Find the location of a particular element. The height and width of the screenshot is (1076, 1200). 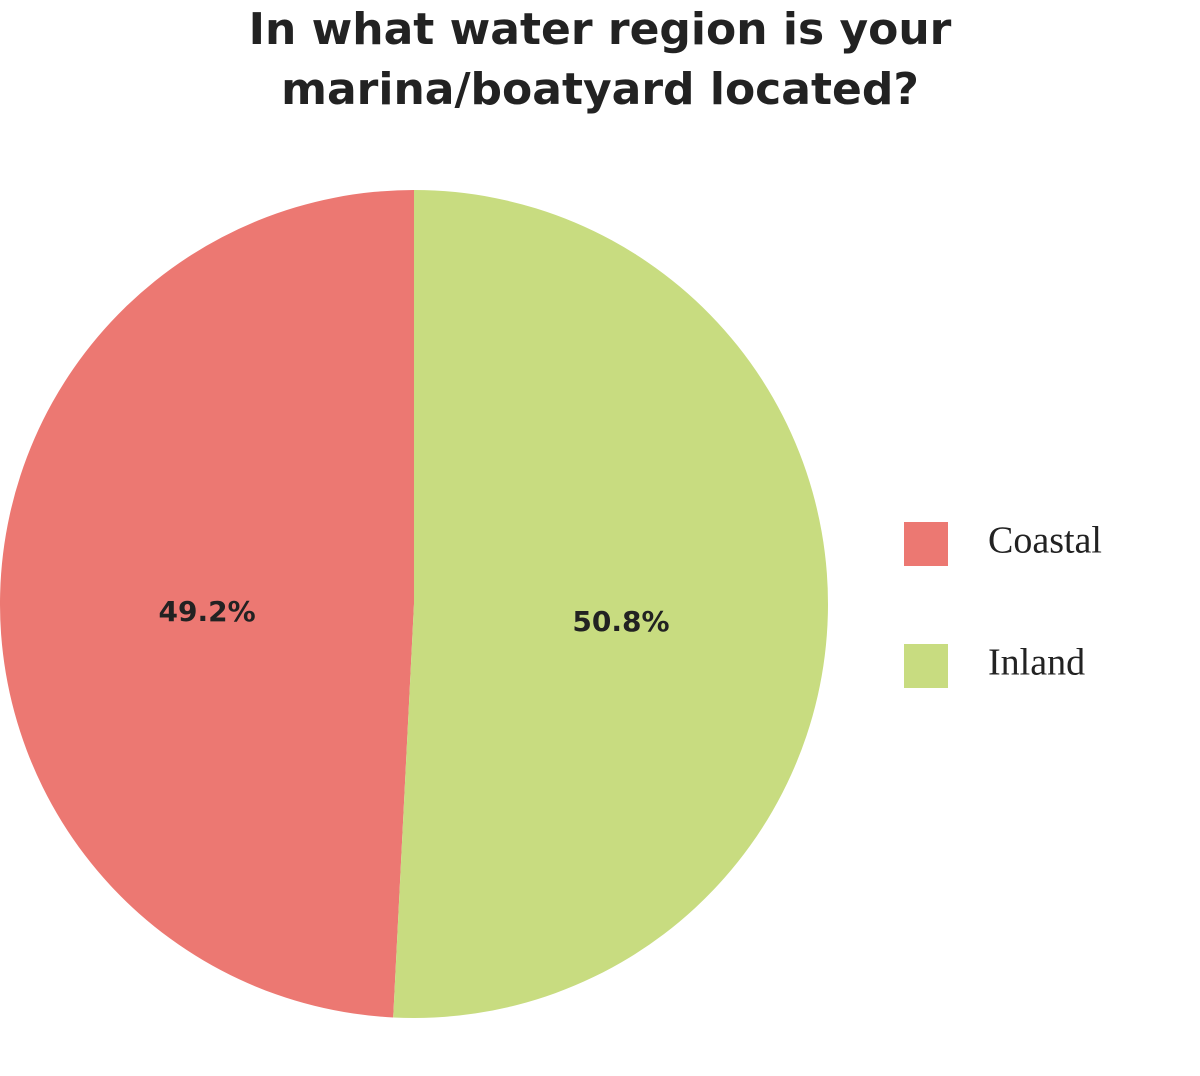

value-label: 50.8% is located at coordinates (620, 621).